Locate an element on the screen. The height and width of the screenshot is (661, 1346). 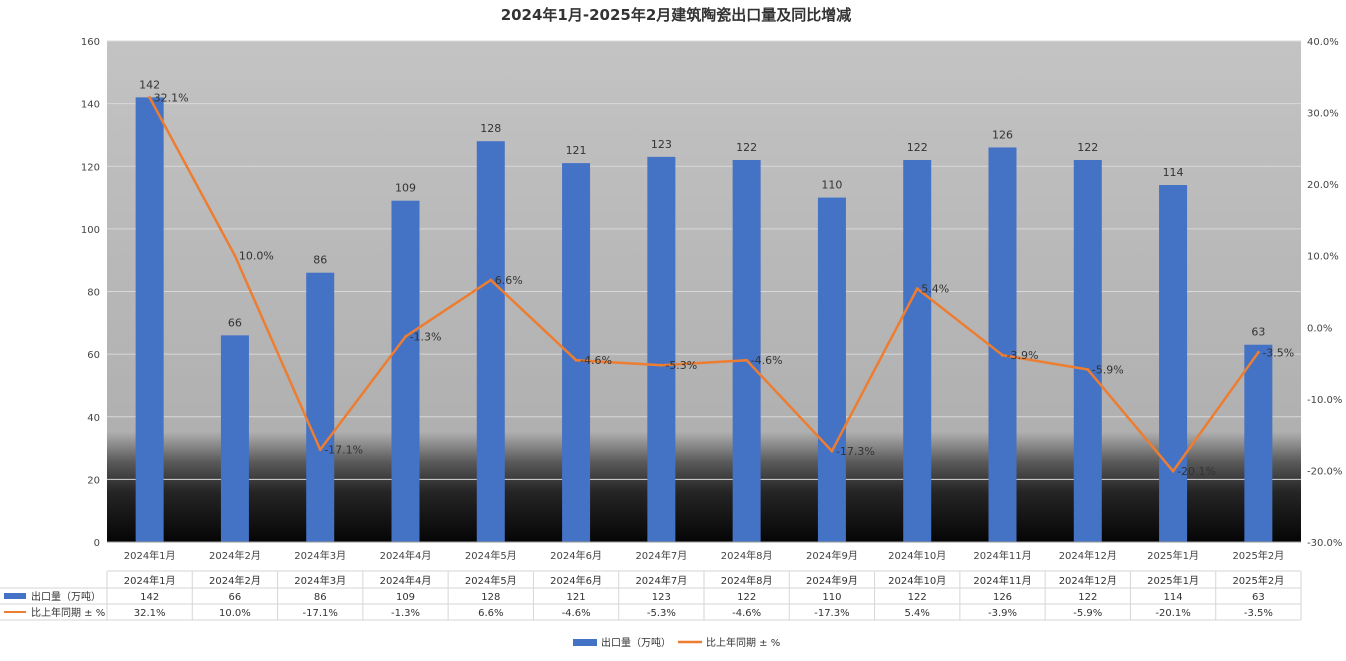
table-cell: 32.1% is located at coordinates (150, 613).